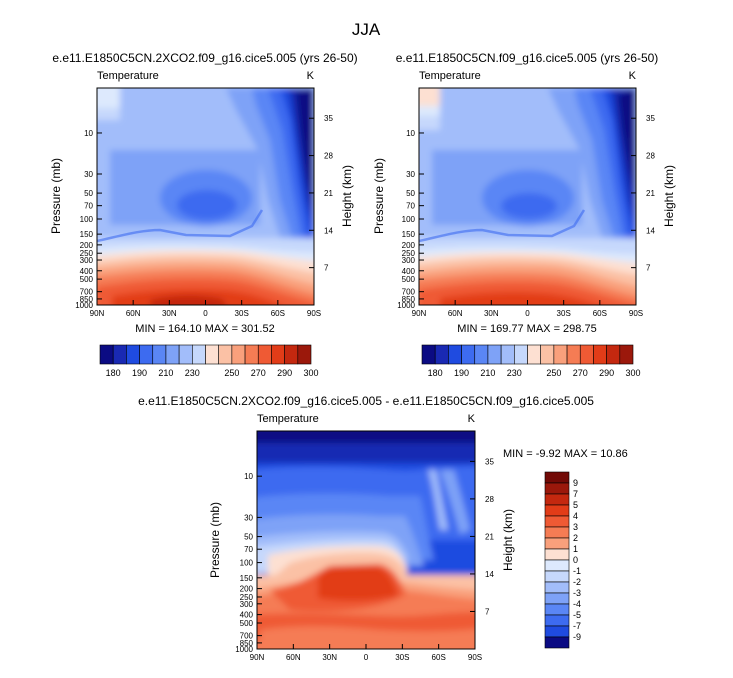 The width and height of the screenshot is (733, 678). I want to click on y-tick-label: 50, so click(248, 537).